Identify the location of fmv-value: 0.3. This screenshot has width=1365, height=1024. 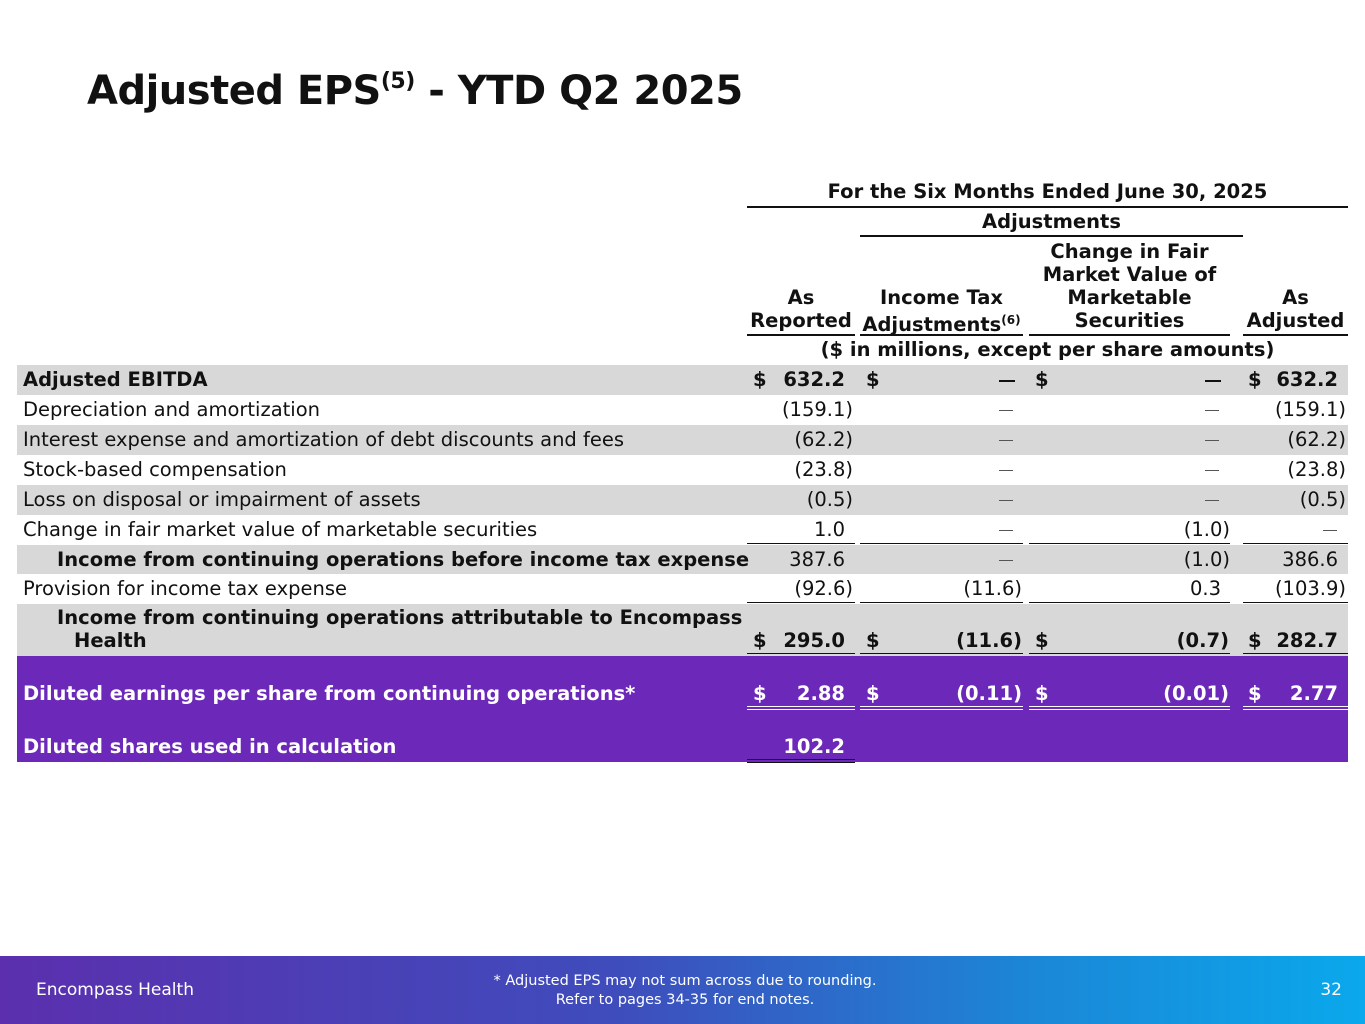
(1205, 588).